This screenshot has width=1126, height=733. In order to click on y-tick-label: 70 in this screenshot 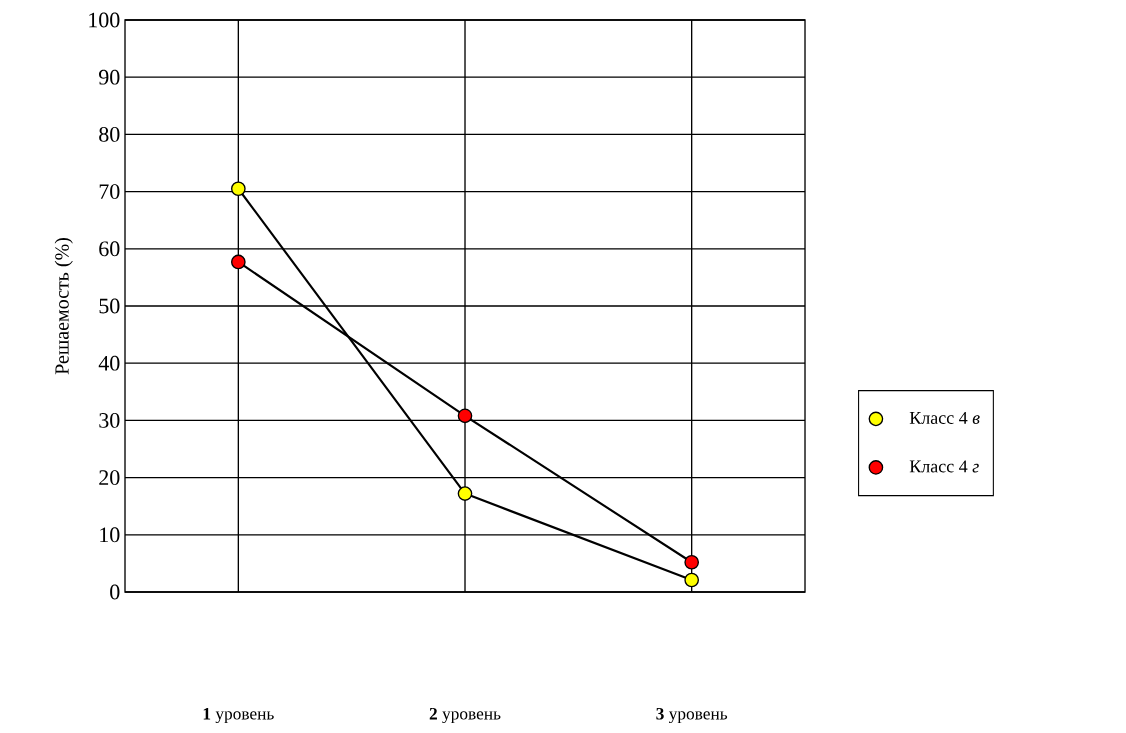, I will do `click(109, 192)`.